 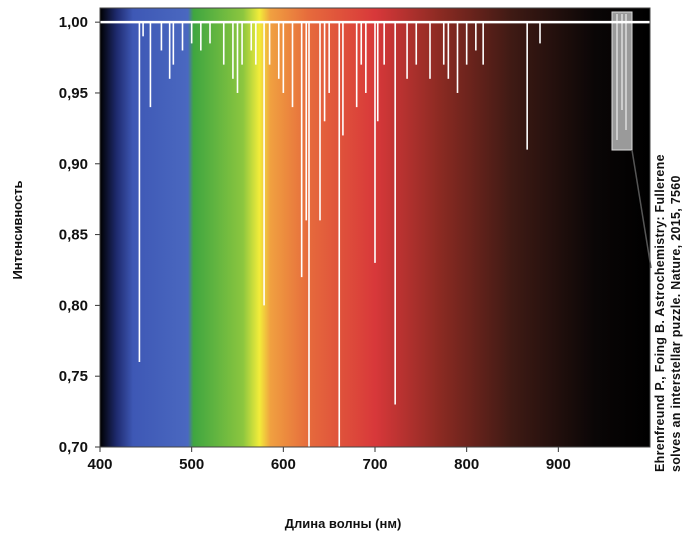 What do you see at coordinates (17, 229) in the screenshot?
I see `y-axis-label: Интенсивность` at bounding box center [17, 229].